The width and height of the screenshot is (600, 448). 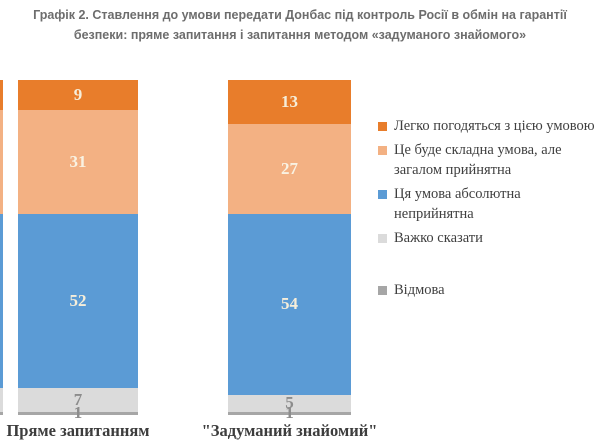 I want to click on value-label: 13, so click(x=289, y=101).